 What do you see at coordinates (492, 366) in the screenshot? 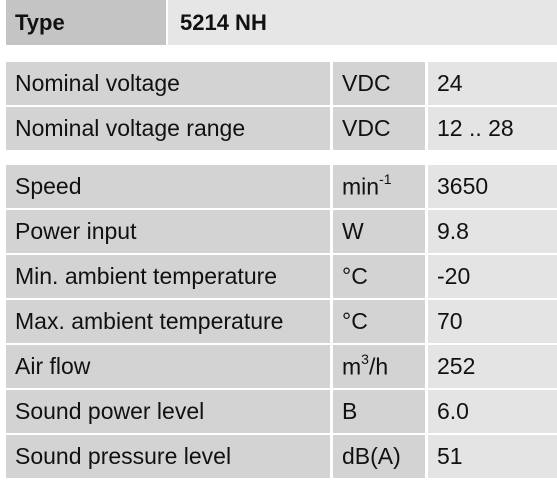
I see `row-value: 252` at bounding box center [492, 366].